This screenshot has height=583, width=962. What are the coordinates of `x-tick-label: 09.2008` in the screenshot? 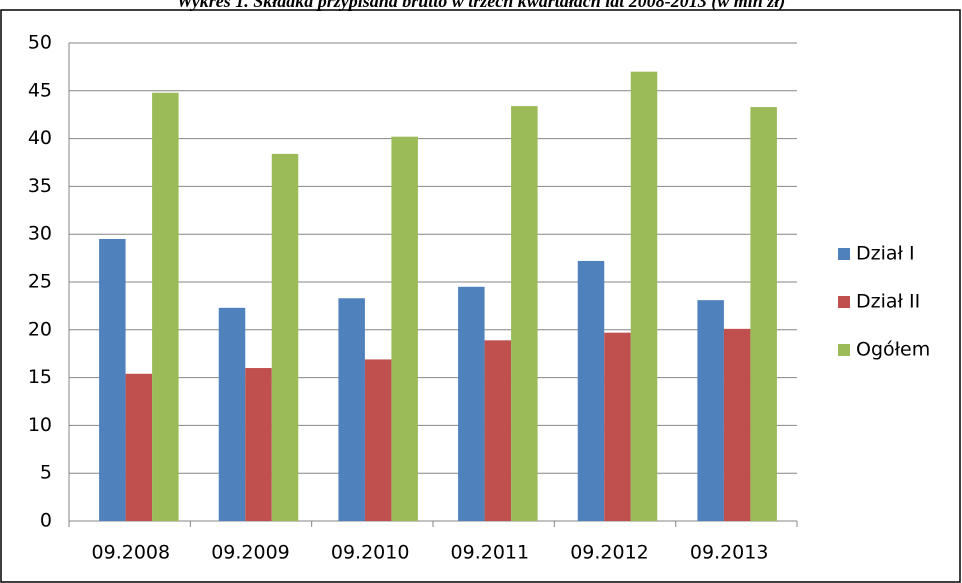 It's located at (131, 553).